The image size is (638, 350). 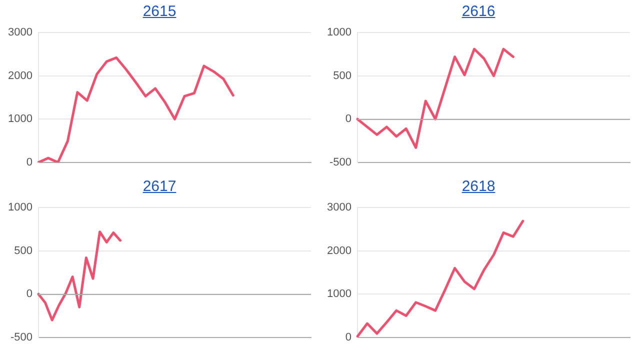 I want to click on chart-title: 2616, so click(x=478, y=11).